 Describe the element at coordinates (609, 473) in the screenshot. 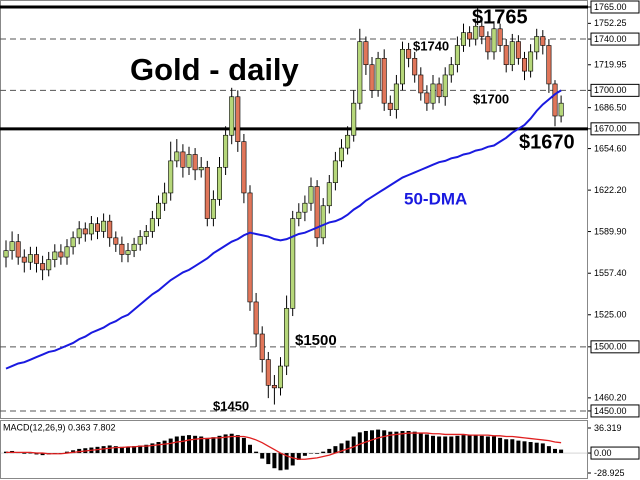

I see `y-tick-label: -28.925` at that location.